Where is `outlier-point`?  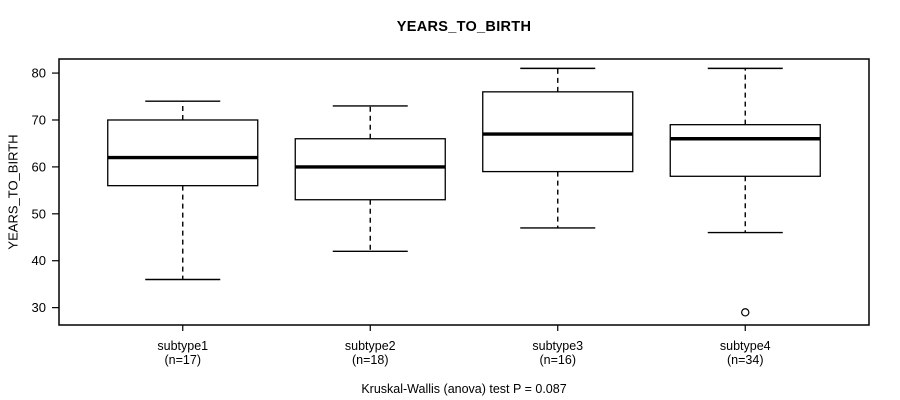
outlier-point is located at coordinates (745, 312).